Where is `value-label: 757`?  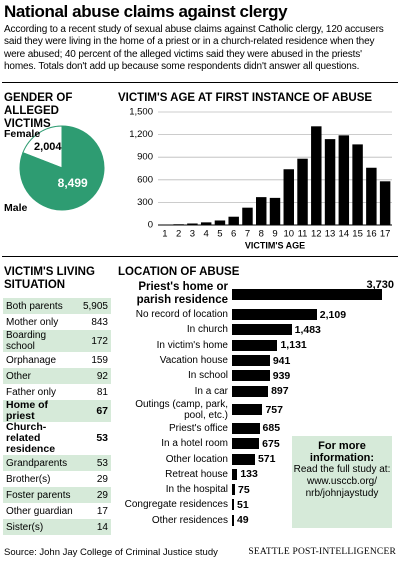 value-label: 757 is located at coordinates (274, 409).